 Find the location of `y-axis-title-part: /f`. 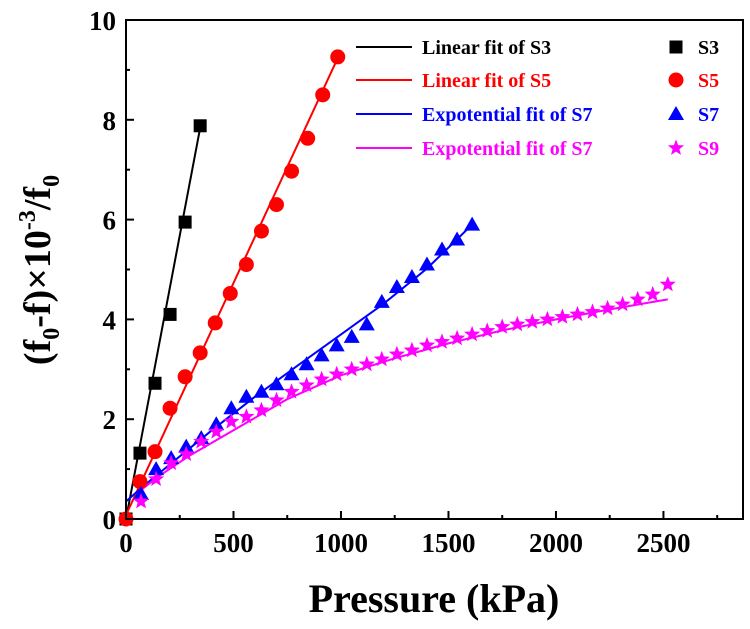

y-axis-title-part: /f is located at coordinates (38, 199).